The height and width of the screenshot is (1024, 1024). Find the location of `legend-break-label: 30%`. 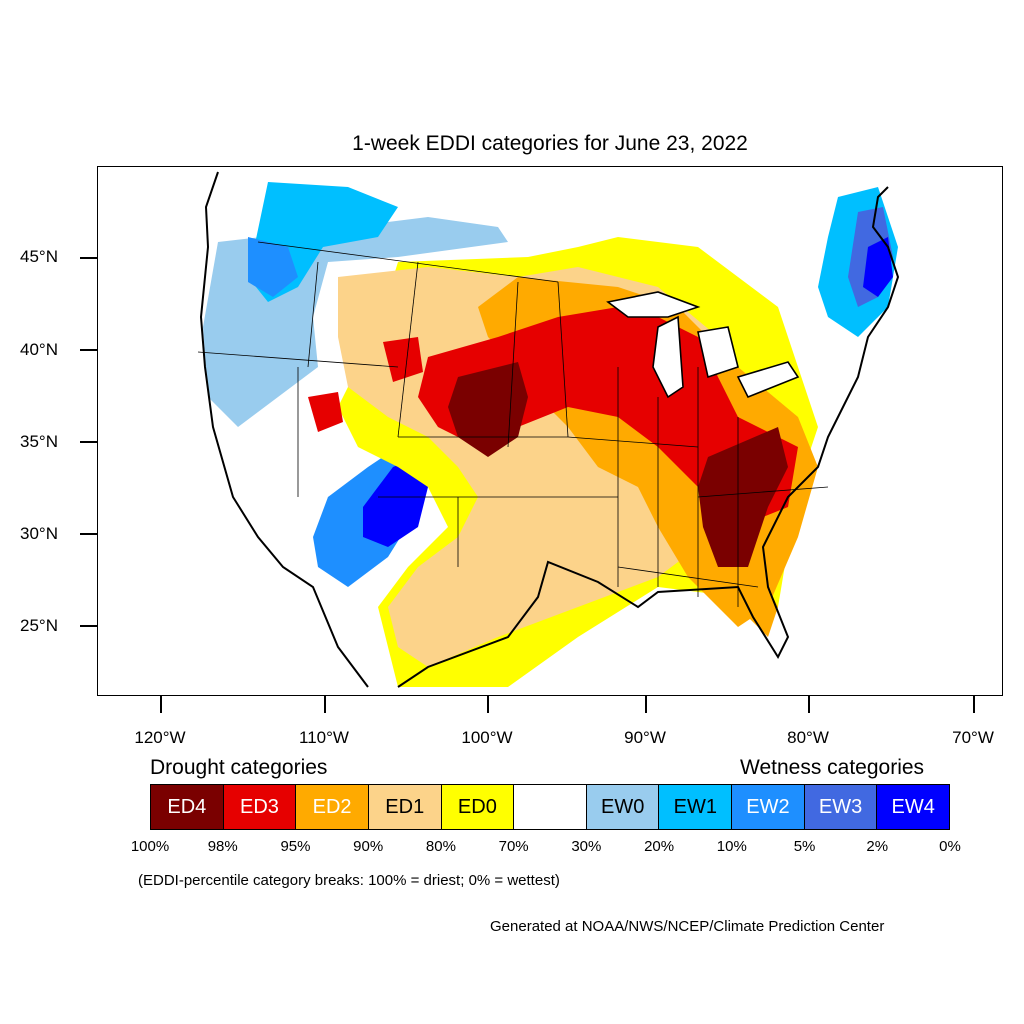

legend-break-label: 30% is located at coordinates (586, 846).